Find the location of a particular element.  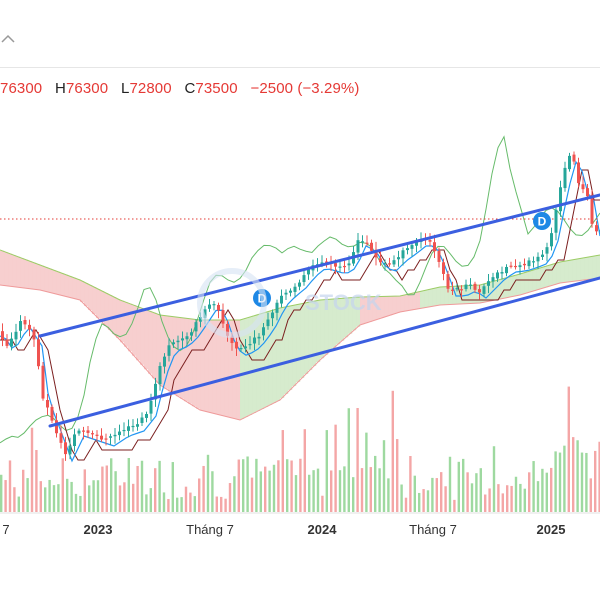

chevron-icon is located at coordinates (10, 40).